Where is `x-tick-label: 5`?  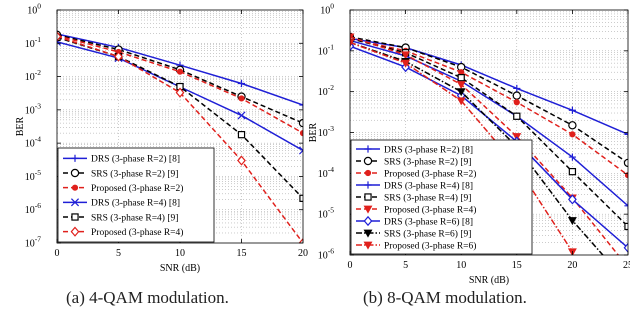 x-tick-label: 5 is located at coordinates (118, 253).